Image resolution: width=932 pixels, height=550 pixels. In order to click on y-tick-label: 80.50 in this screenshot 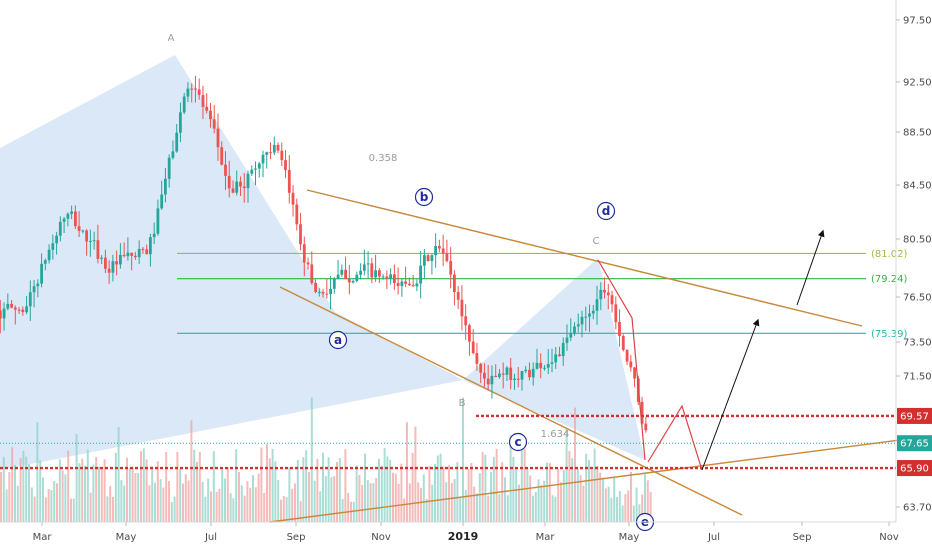, I will do `click(917, 240)`.